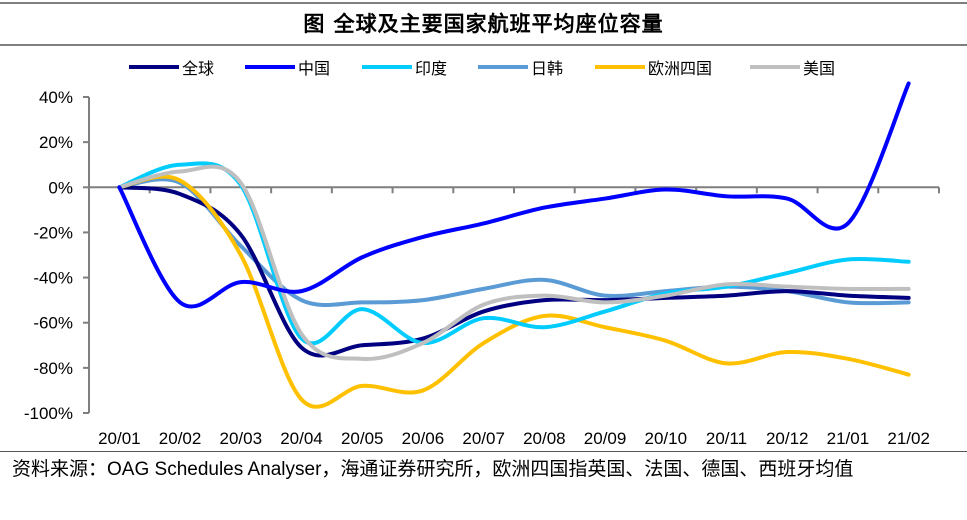  What do you see at coordinates (544, 438) in the screenshot?
I see `x-tick-label: 20/08` at bounding box center [544, 438].